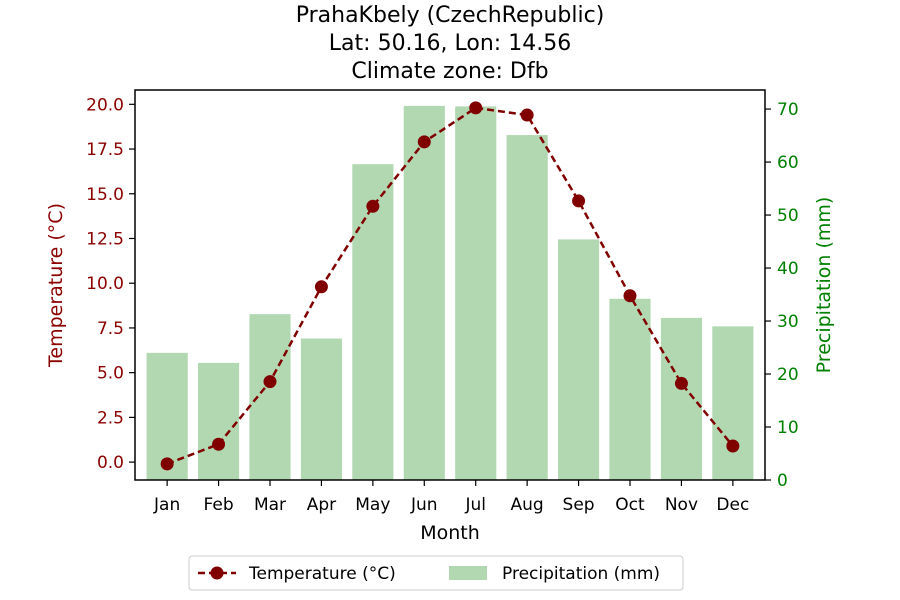  I want to click on precipitation-bar-aug, so click(527, 307).